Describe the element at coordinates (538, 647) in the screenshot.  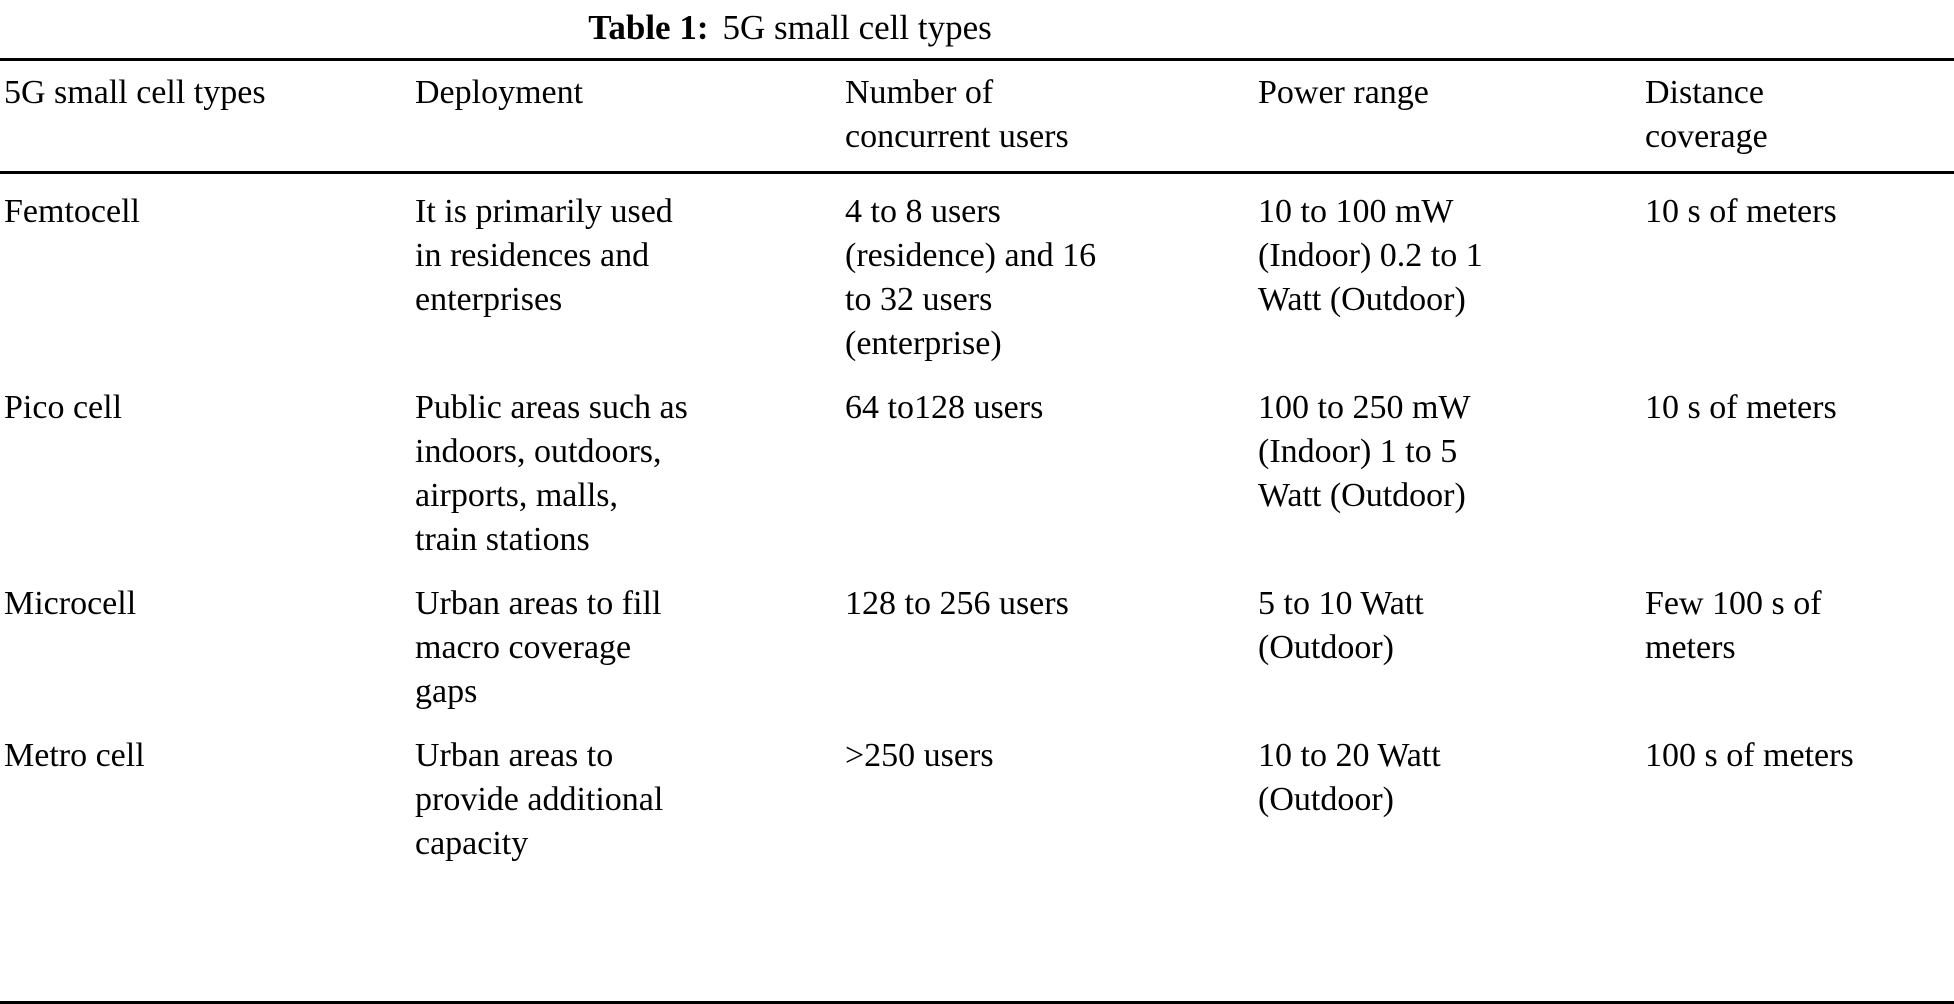
I see `table-cell: Urban areas to fill macro coverage gaps` at that location.